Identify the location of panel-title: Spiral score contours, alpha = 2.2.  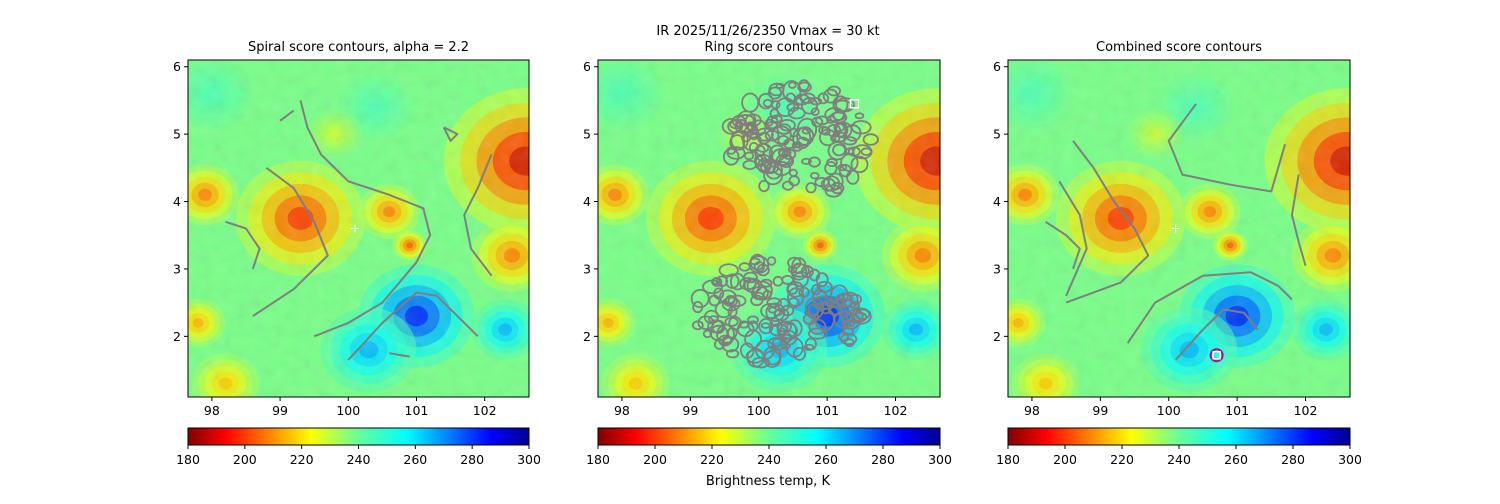
(358, 47).